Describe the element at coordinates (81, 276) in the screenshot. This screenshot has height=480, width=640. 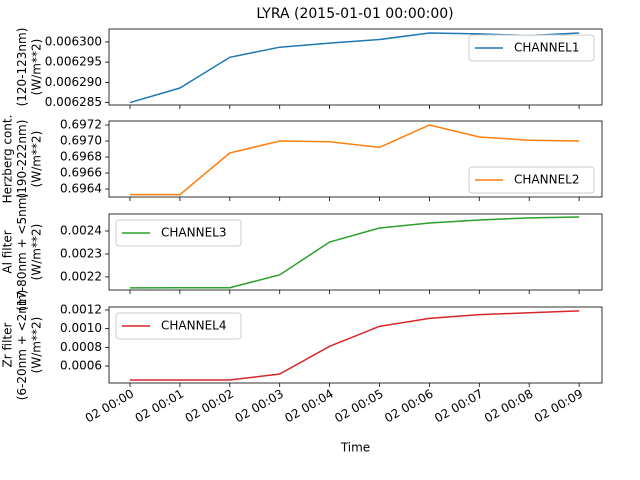
I see `y-tick-label: 0.0022` at that location.